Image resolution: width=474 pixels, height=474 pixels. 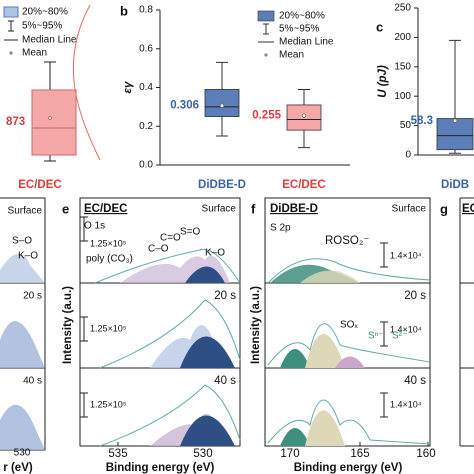 What do you see at coordinates (468, 209) in the screenshot?
I see `panel-title: EC` at bounding box center [468, 209].